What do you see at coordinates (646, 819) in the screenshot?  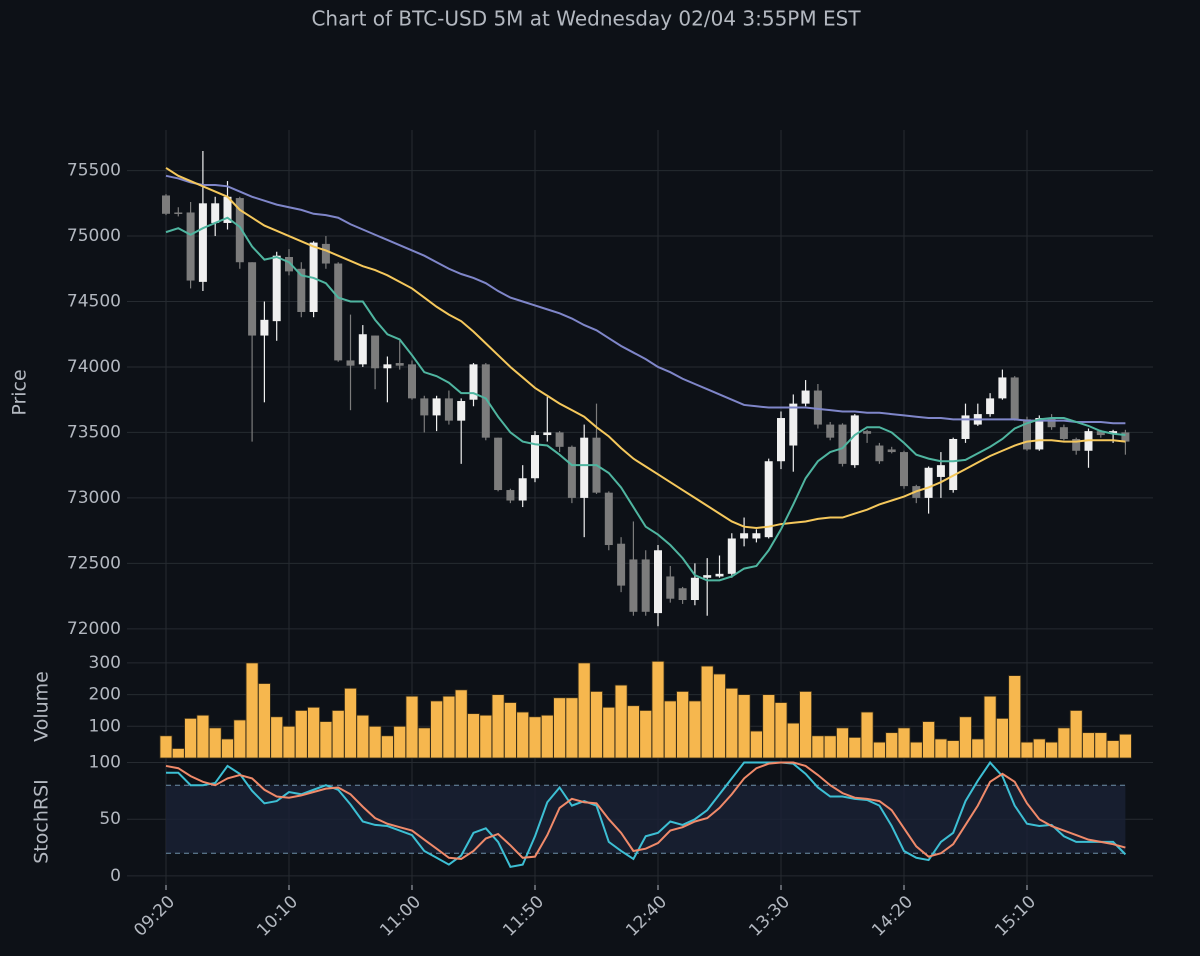 I see `band-area` at bounding box center [646, 819].